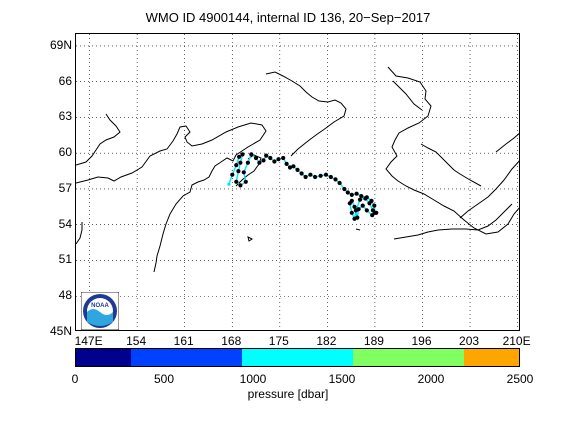 Image resolution: width=576 pixels, height=432 pixels. Describe the element at coordinates (431, 379) in the screenshot. I see `colorbar-tick-label: 2000` at that location.